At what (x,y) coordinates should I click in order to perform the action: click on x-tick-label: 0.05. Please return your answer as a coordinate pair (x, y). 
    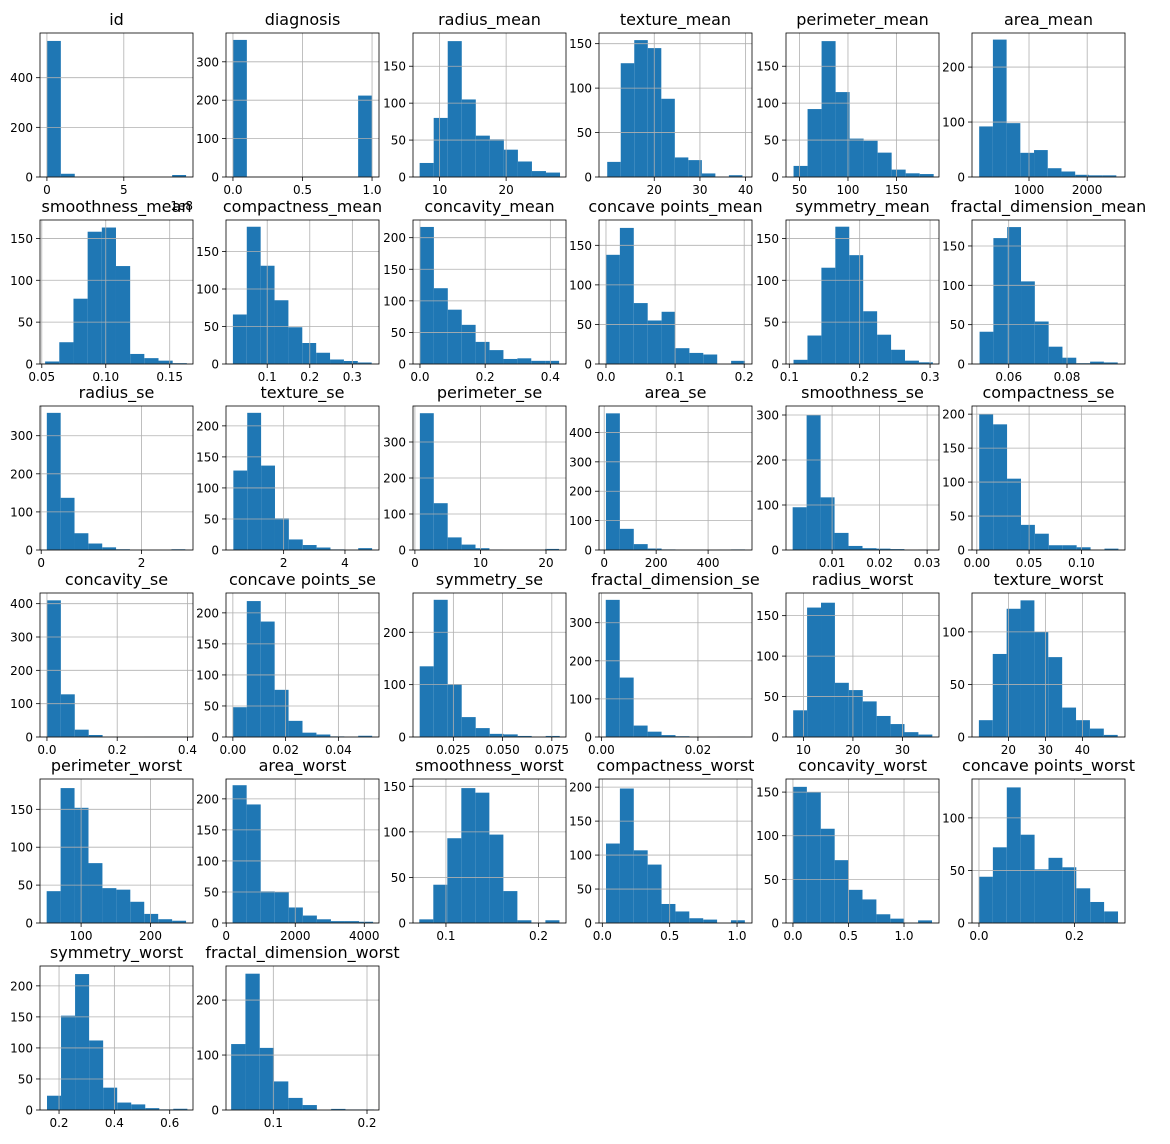
    Looking at the image, I should click on (41, 377).